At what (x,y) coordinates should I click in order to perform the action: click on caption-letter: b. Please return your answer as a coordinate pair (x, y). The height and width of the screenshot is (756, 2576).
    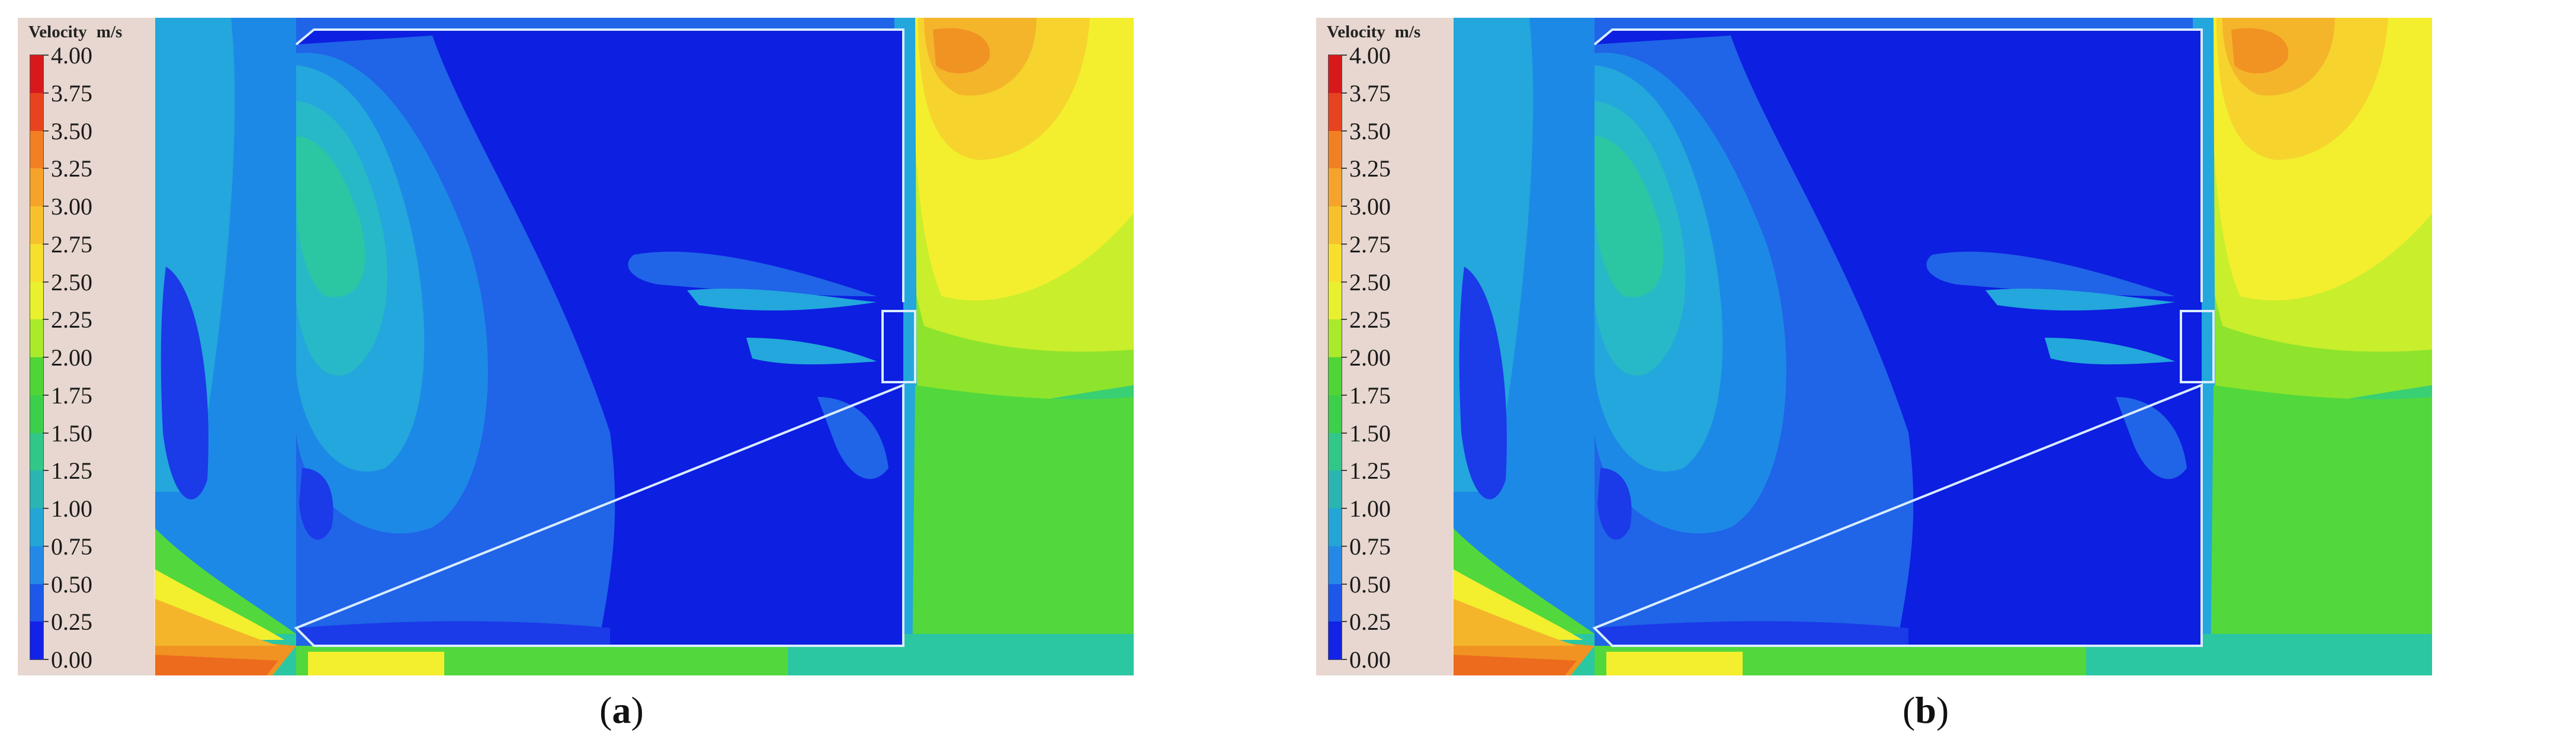
    Looking at the image, I should click on (1926, 710).